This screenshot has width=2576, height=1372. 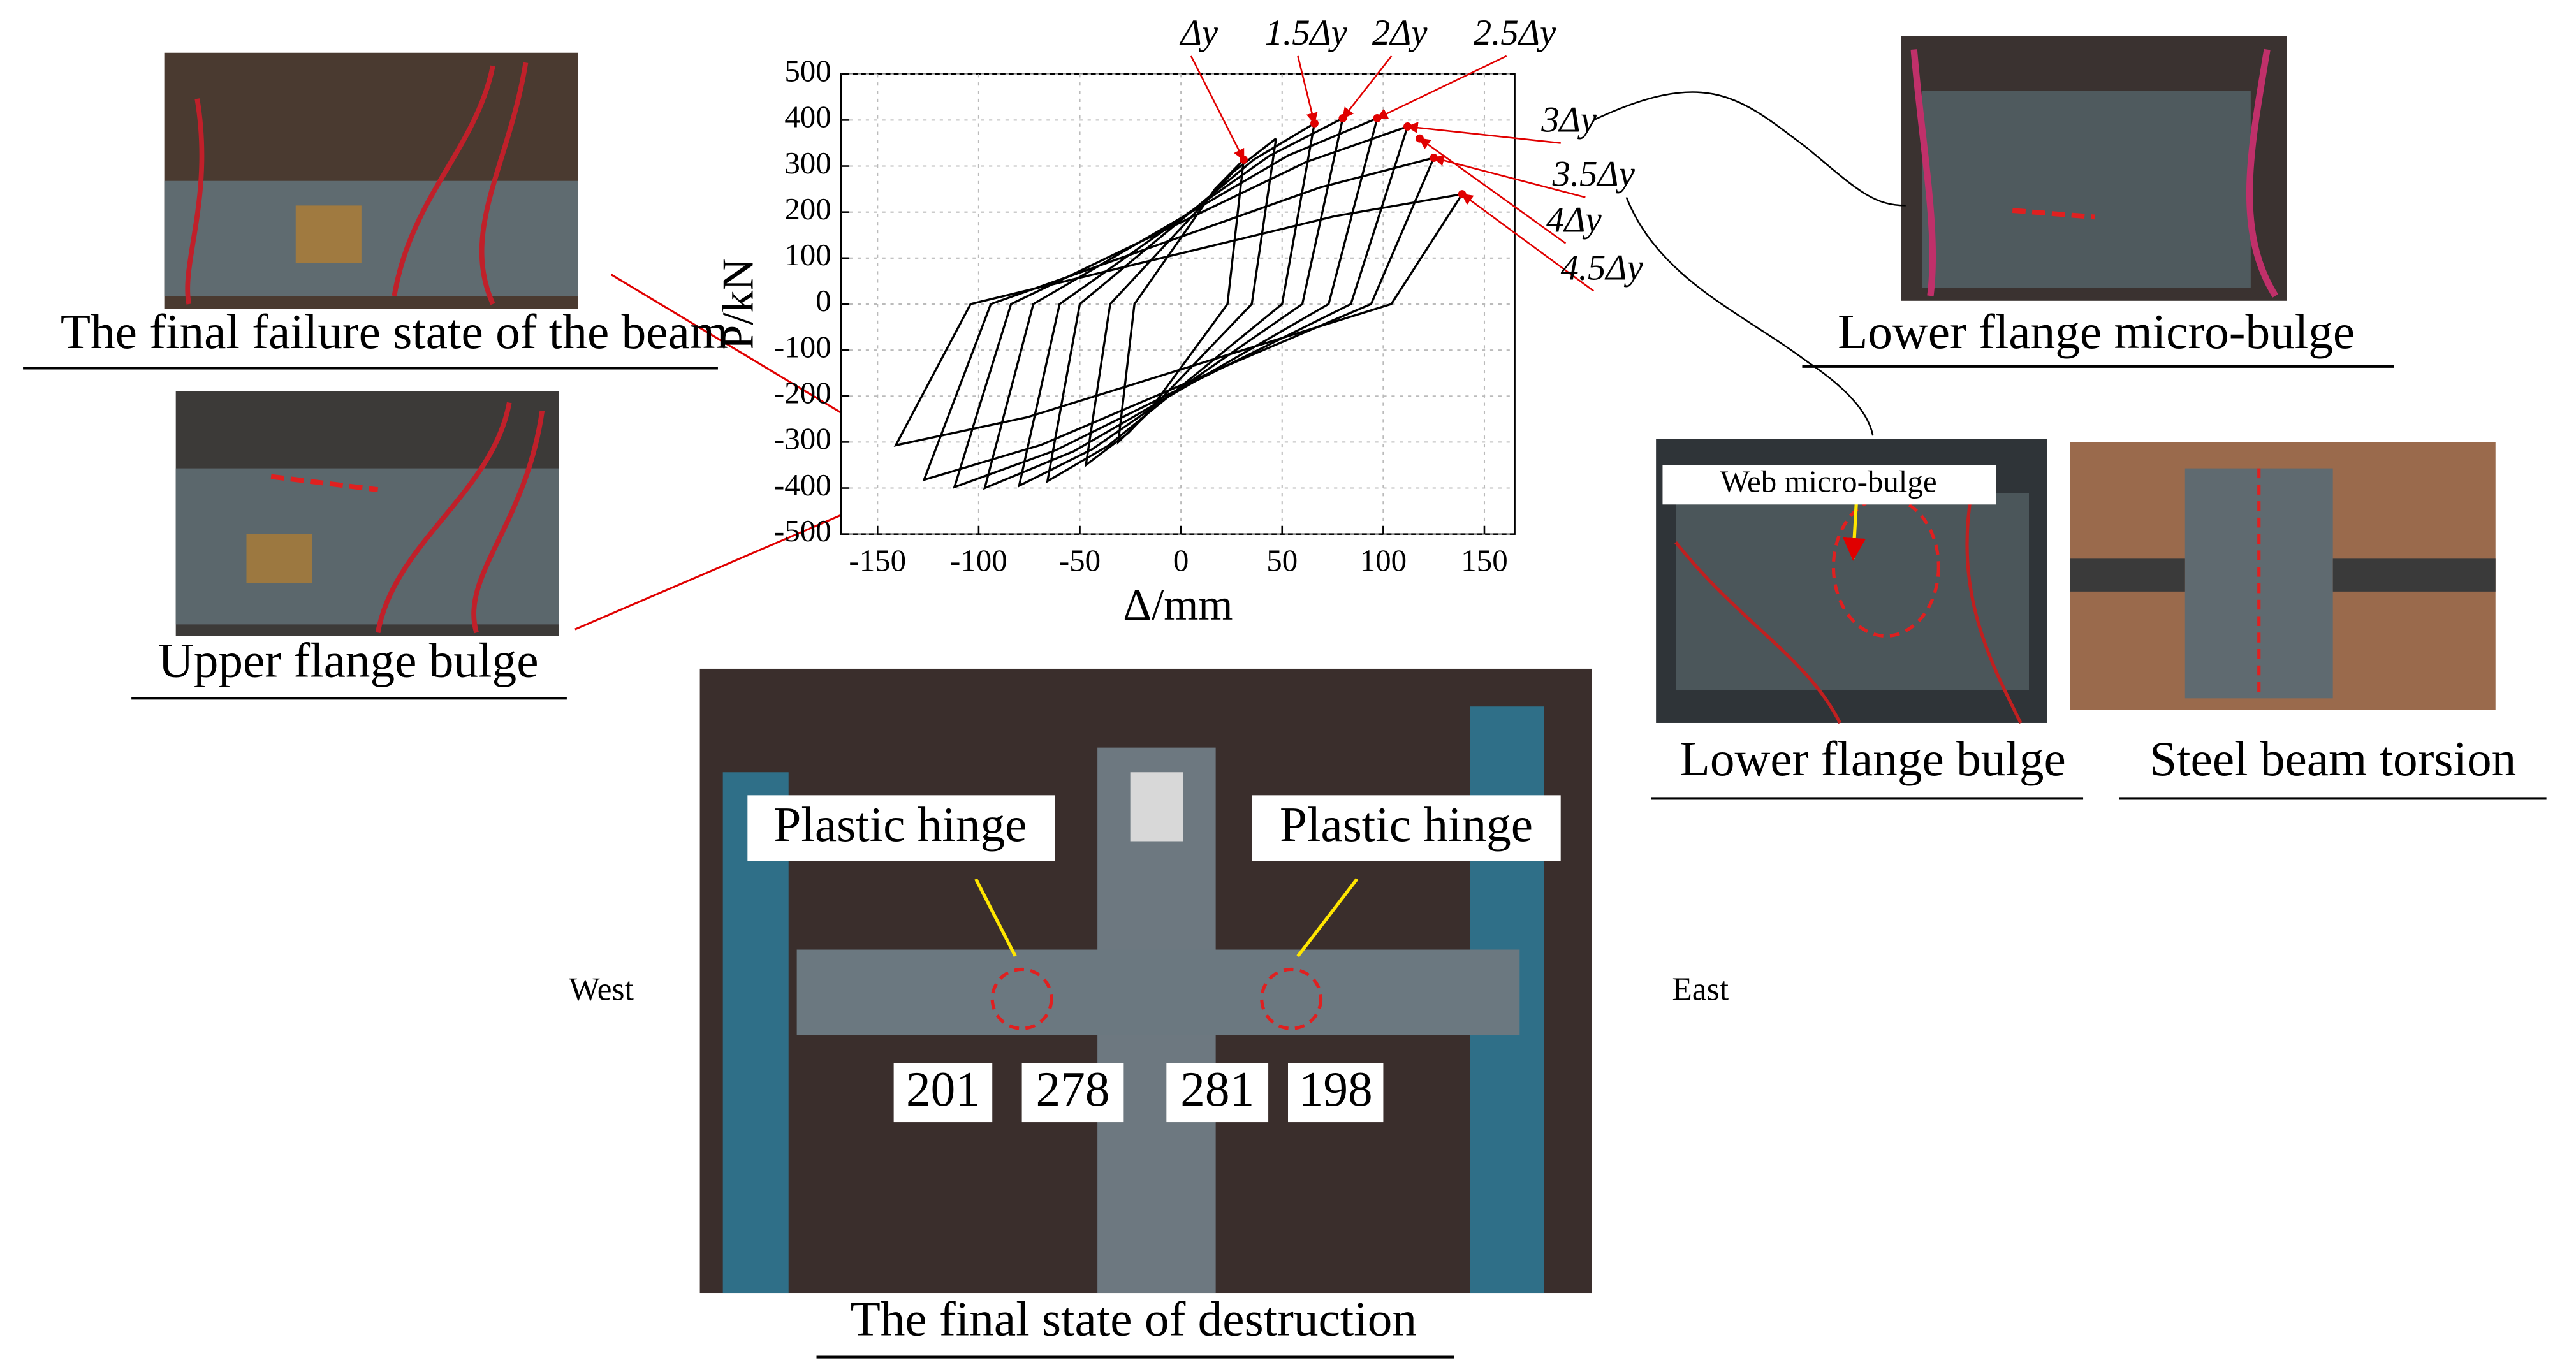 I want to click on y-tick-label: -100, so click(x=803, y=346).